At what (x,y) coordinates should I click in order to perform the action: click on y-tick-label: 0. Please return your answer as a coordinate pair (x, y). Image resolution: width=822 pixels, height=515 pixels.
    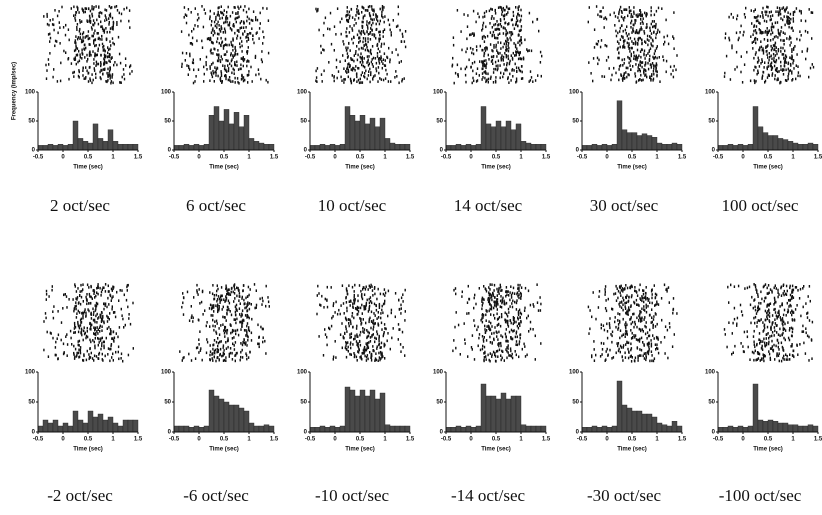
    Looking at the image, I should click on (170, 433).